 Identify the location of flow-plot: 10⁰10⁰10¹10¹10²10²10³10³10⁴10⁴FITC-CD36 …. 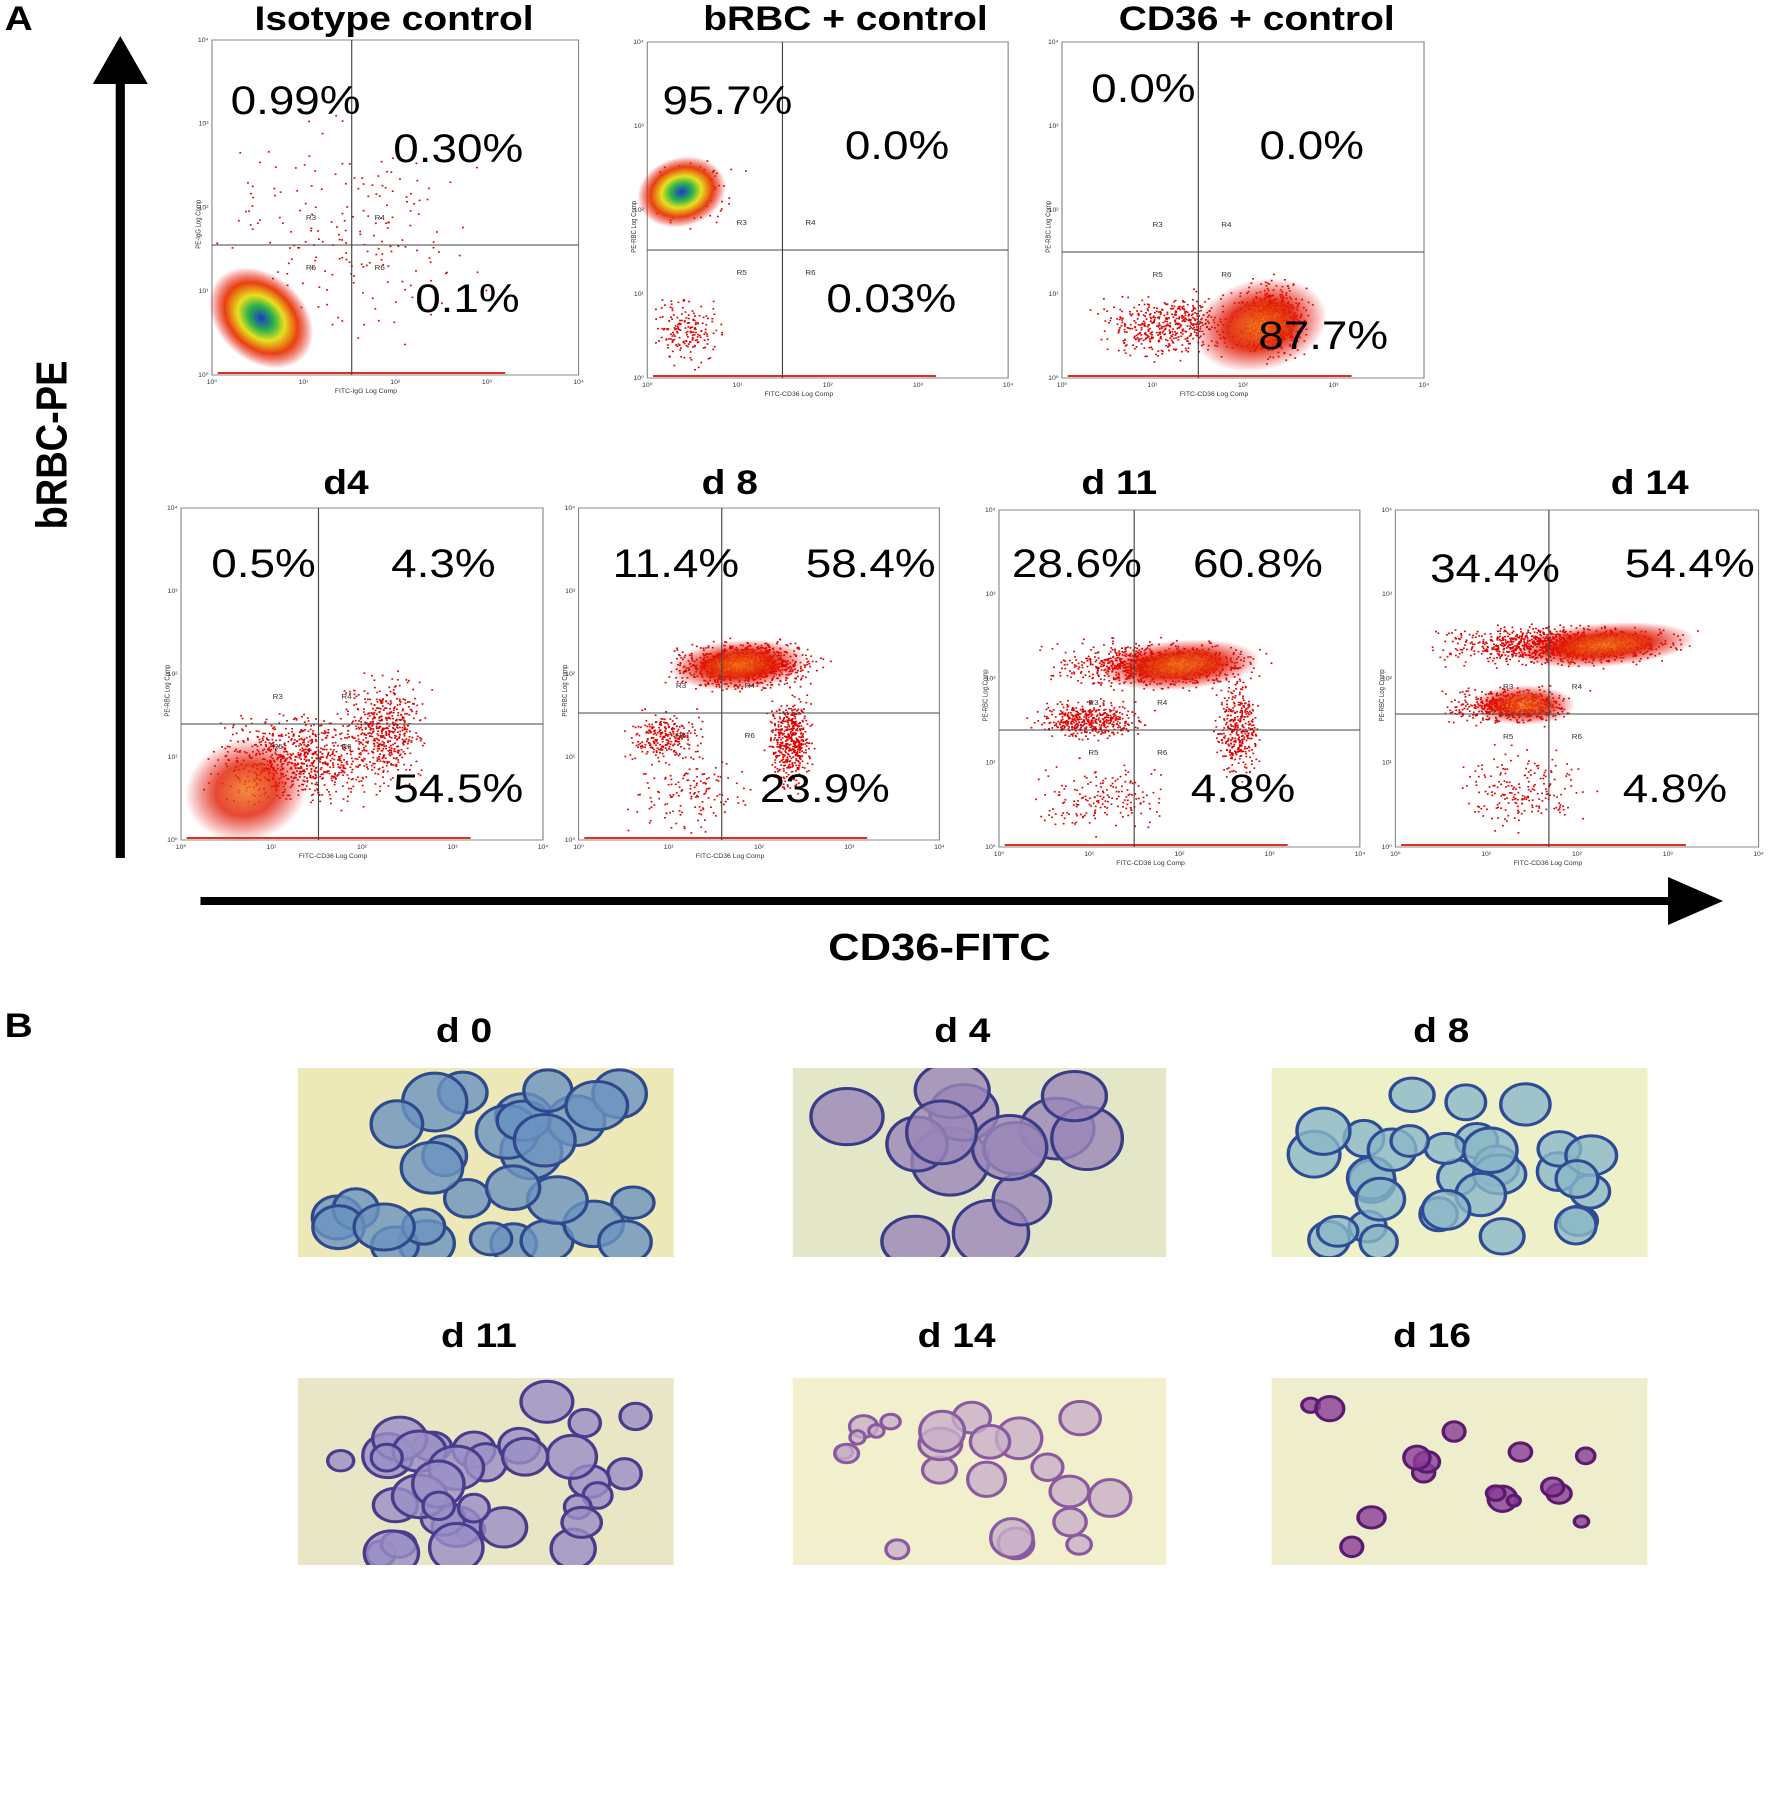
(1237, 199).